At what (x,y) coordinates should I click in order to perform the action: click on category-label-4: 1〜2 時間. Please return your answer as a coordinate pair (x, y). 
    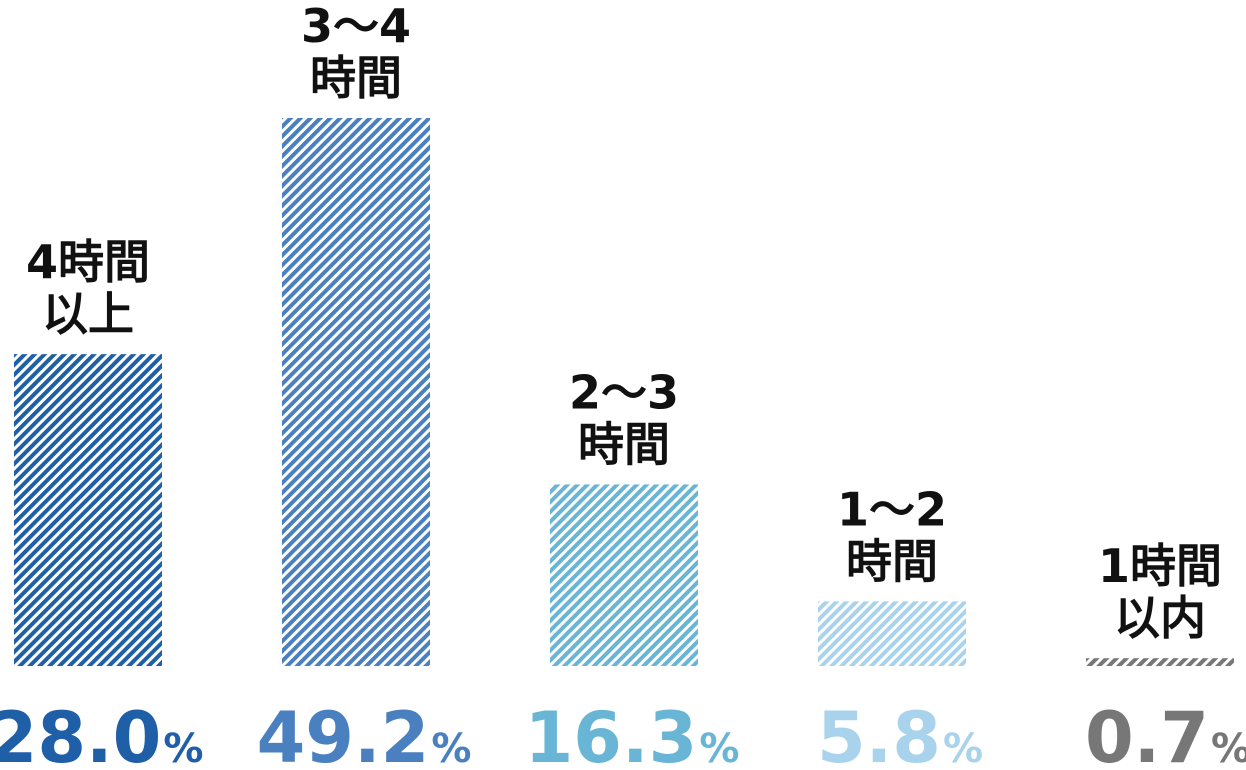
    Looking at the image, I should click on (892, 535).